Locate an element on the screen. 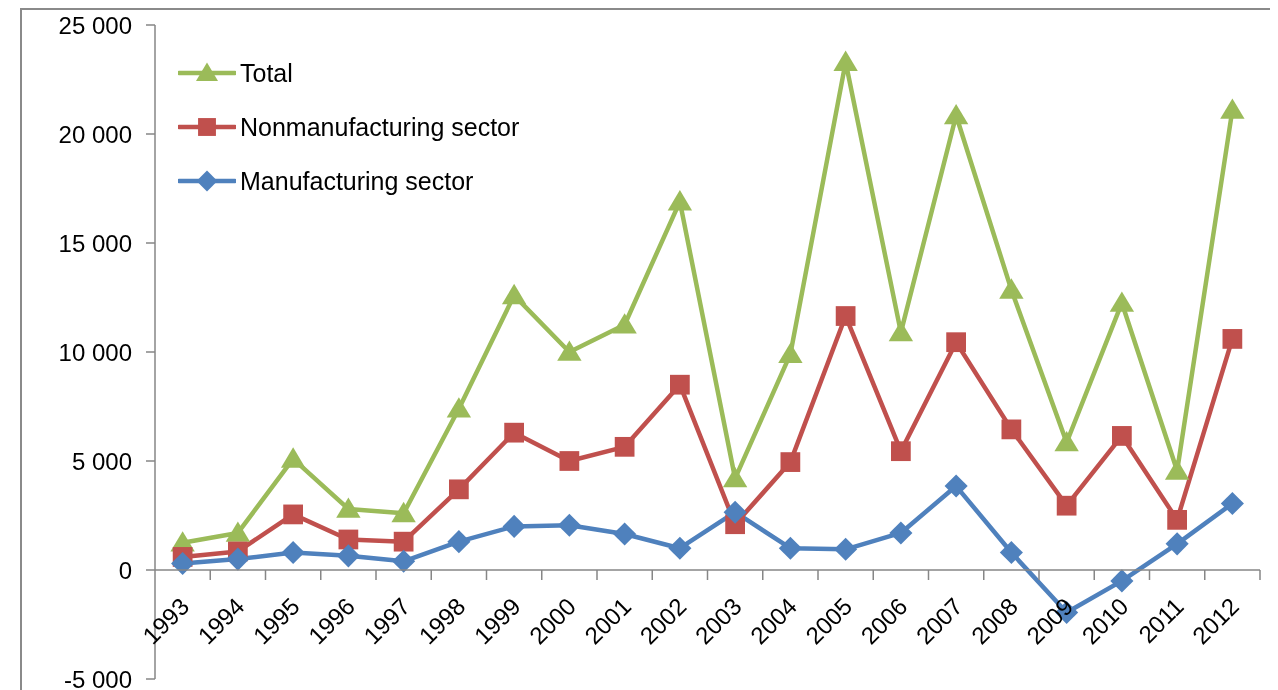 This screenshot has height=690, width=1278. y-tick-label: -5 000 is located at coordinates (97, 677).